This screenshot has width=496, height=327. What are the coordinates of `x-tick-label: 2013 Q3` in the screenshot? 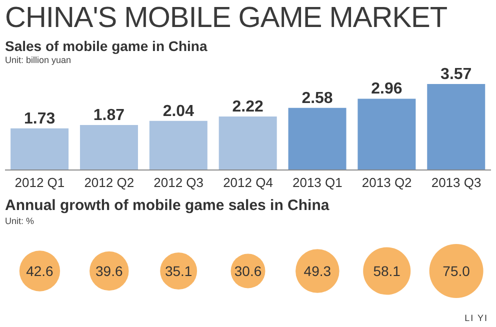 It's located at (456, 182).